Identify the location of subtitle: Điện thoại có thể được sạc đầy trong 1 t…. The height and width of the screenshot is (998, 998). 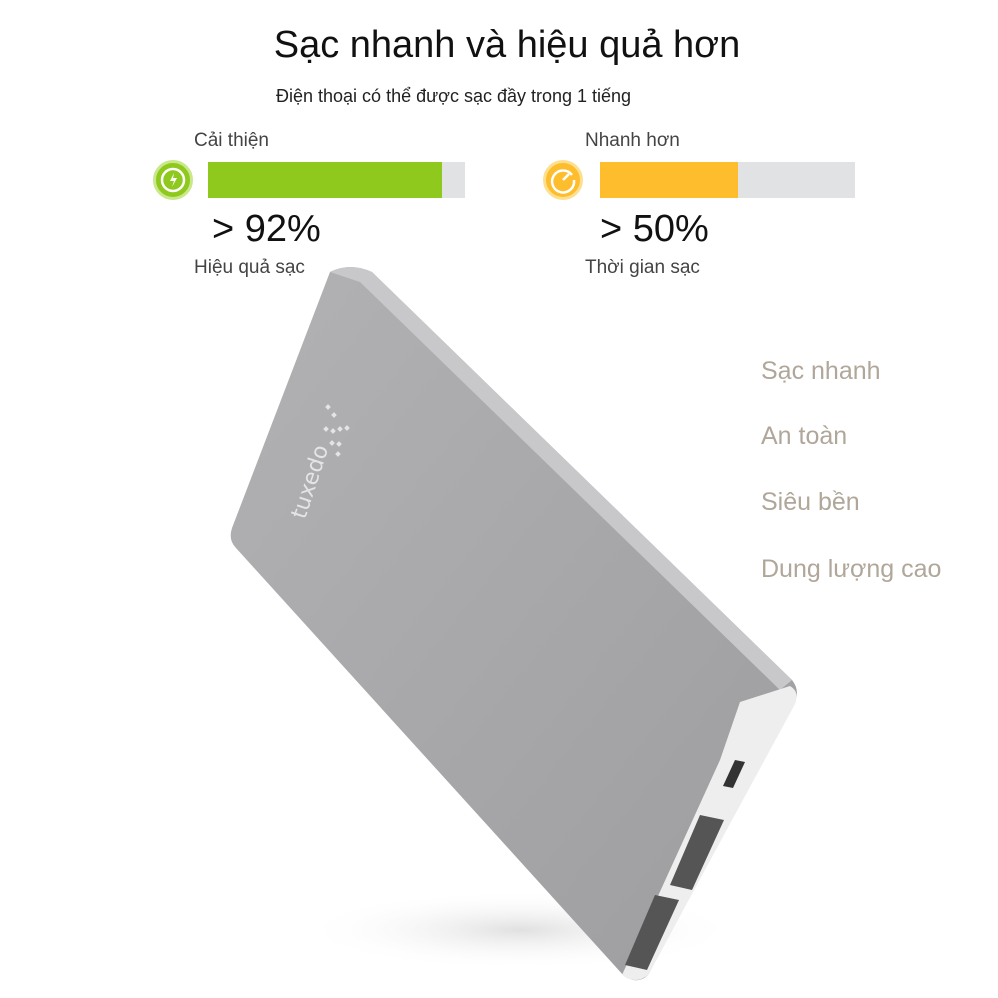
(454, 96).